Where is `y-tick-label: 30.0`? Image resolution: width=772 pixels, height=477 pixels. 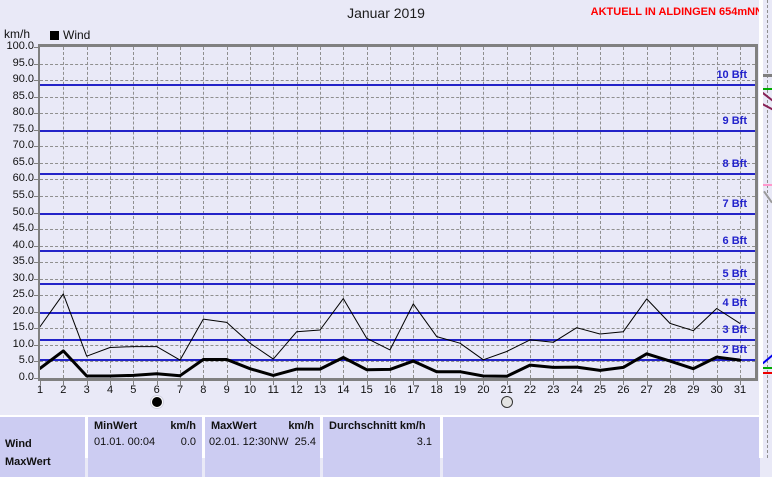 y-tick-label: 30.0 is located at coordinates (23, 277).